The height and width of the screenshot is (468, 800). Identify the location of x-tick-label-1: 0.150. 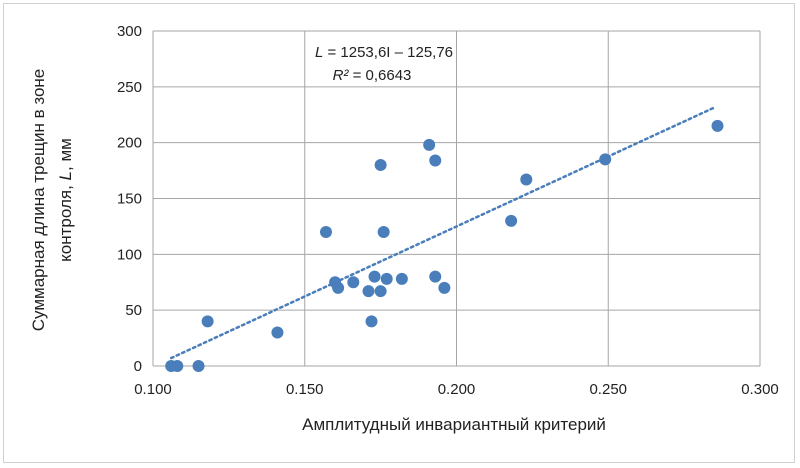
(305, 389).